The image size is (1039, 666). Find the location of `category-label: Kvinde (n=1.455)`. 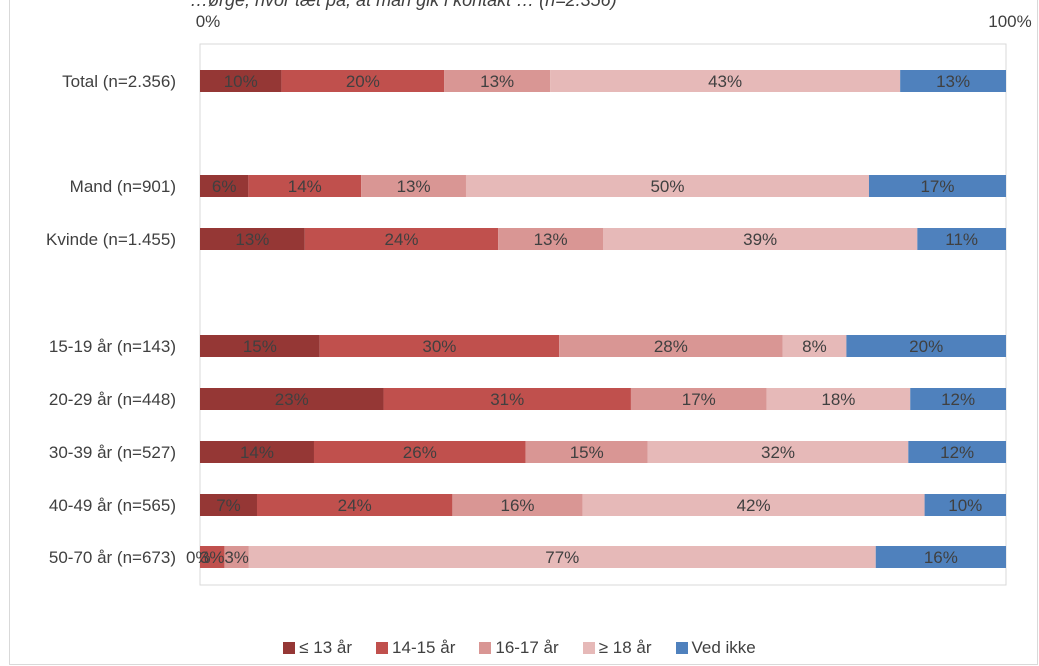

category-label: Kvinde (n=1.455) is located at coordinates (111, 239).